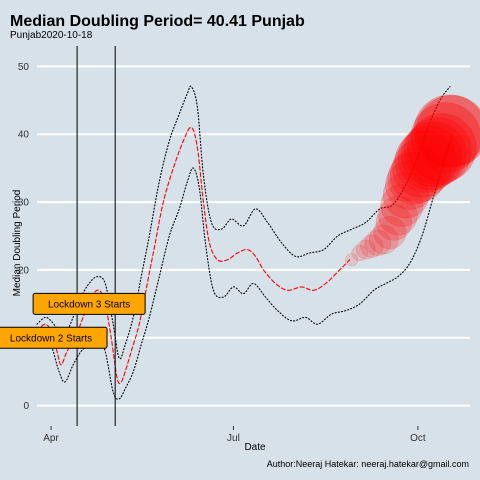 The image size is (480, 480). I want to click on lockdown-lines, so click(96, 236).